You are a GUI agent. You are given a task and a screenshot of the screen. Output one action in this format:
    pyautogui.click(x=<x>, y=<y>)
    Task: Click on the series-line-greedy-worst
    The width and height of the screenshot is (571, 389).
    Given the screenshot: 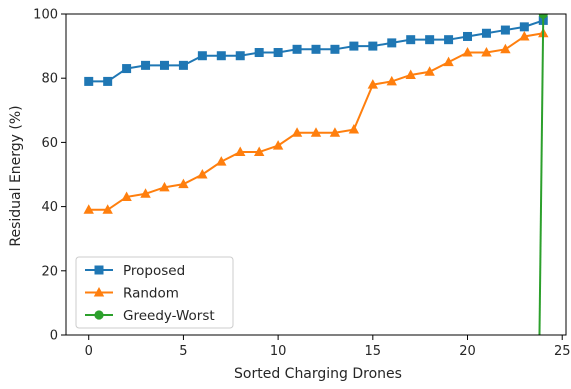 What is the action you would take?
    pyautogui.click(x=541, y=174)
    